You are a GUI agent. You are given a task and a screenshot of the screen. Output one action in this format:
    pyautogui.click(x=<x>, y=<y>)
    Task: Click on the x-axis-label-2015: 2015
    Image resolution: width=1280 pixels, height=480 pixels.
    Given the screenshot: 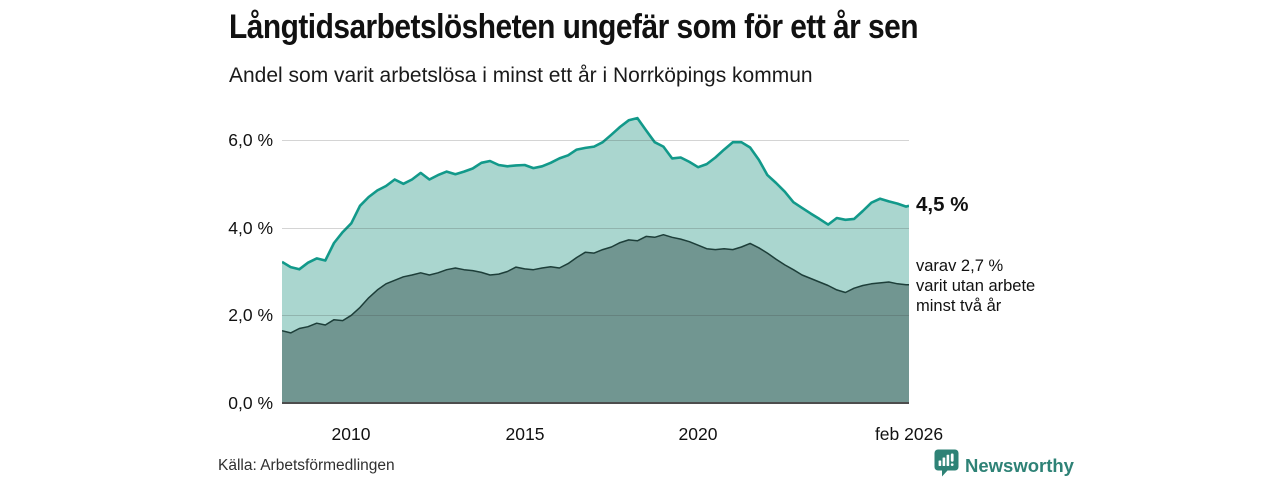 What is the action you would take?
    pyautogui.click(x=525, y=434)
    